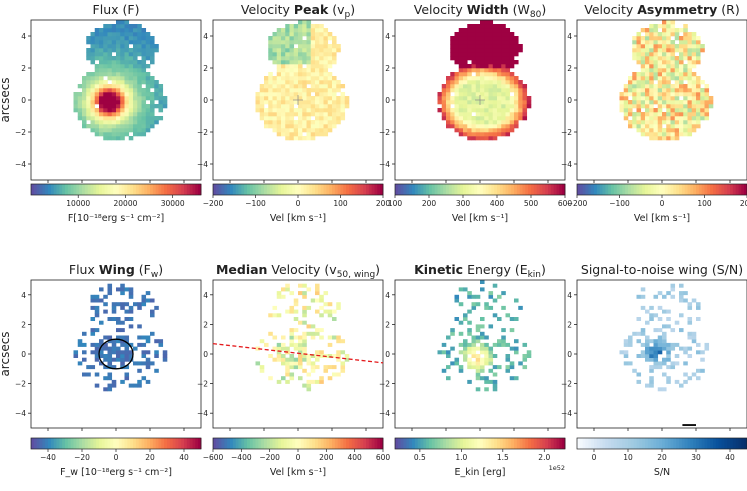 This screenshot has width=747, height=491. What do you see at coordinates (23, 36) in the screenshot?
I see `y-tick-label: 4` at bounding box center [23, 36].